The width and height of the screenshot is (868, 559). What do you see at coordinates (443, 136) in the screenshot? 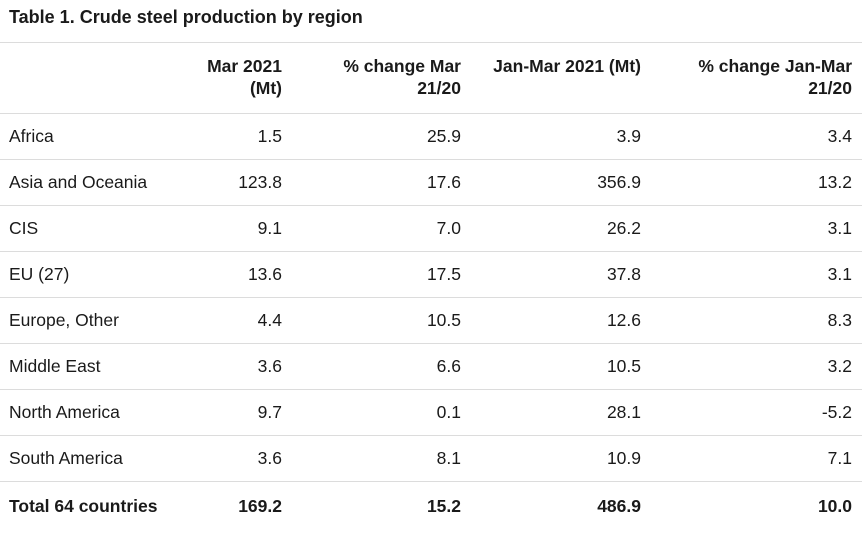
I see `cell-pct-change-mar: 25.9` at bounding box center [443, 136].